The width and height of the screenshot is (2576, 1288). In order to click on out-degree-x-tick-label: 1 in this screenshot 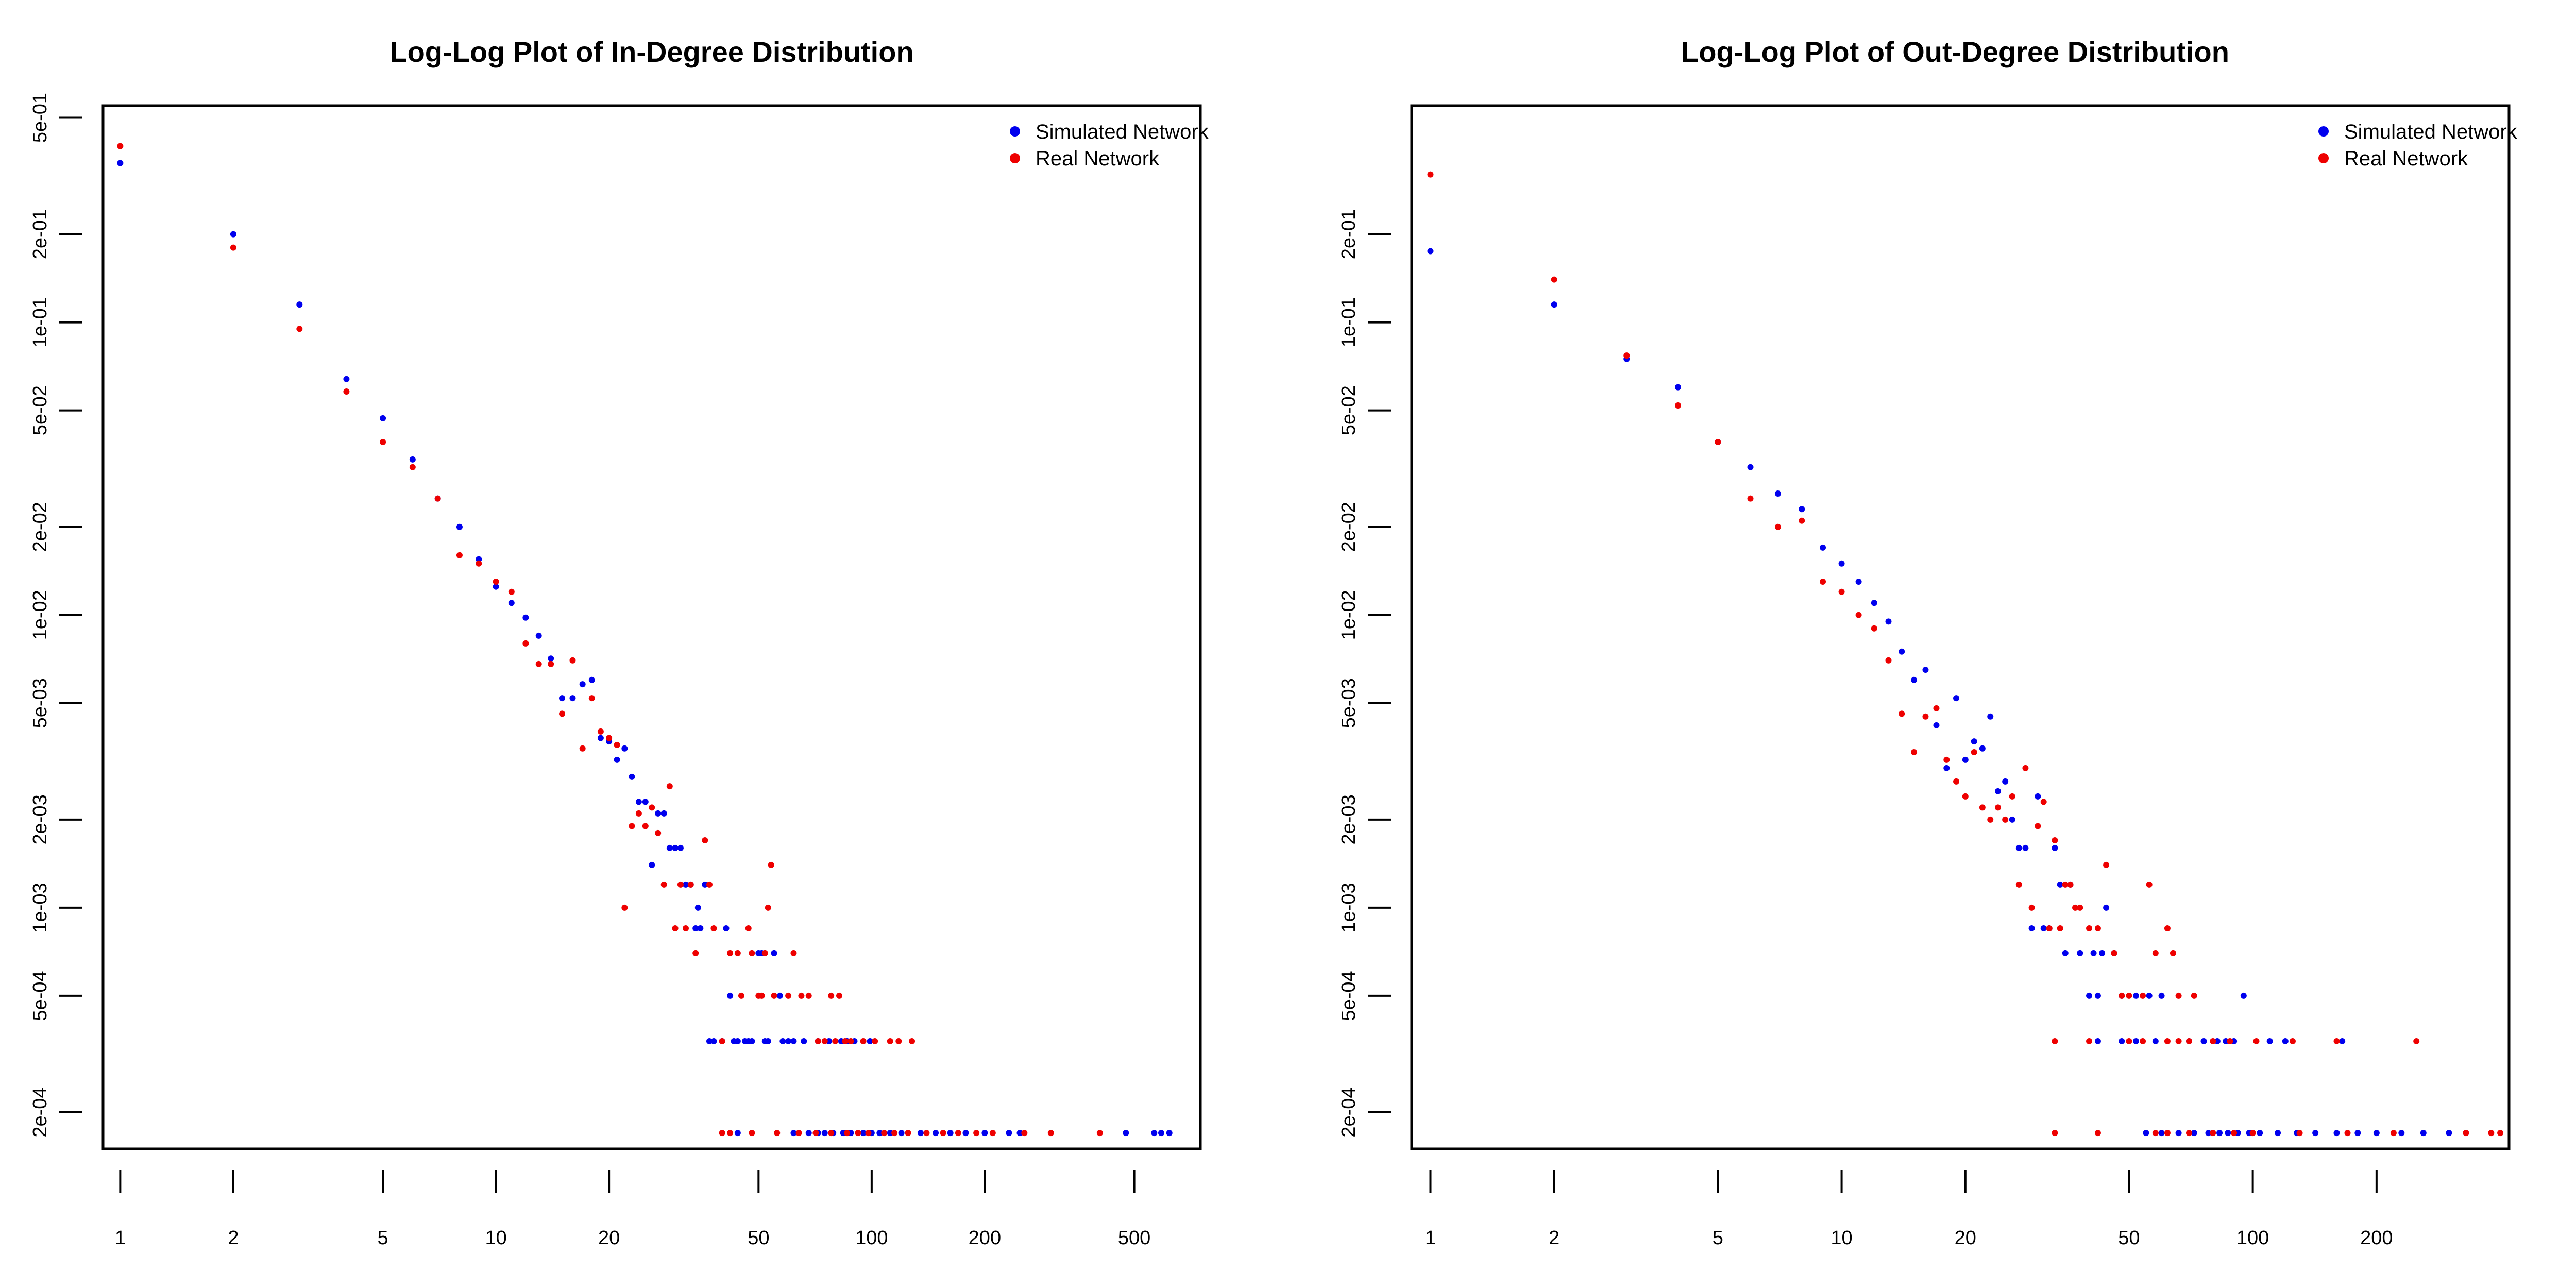, I will do `click(1430, 1238)`.